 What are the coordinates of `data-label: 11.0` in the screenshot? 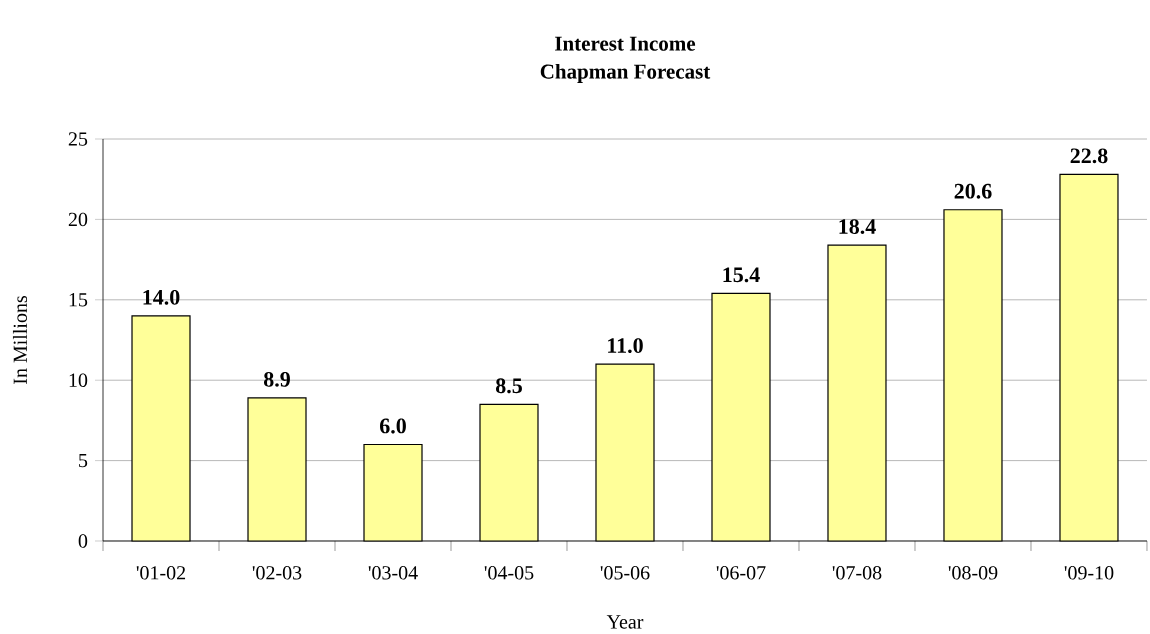 It's located at (625, 346).